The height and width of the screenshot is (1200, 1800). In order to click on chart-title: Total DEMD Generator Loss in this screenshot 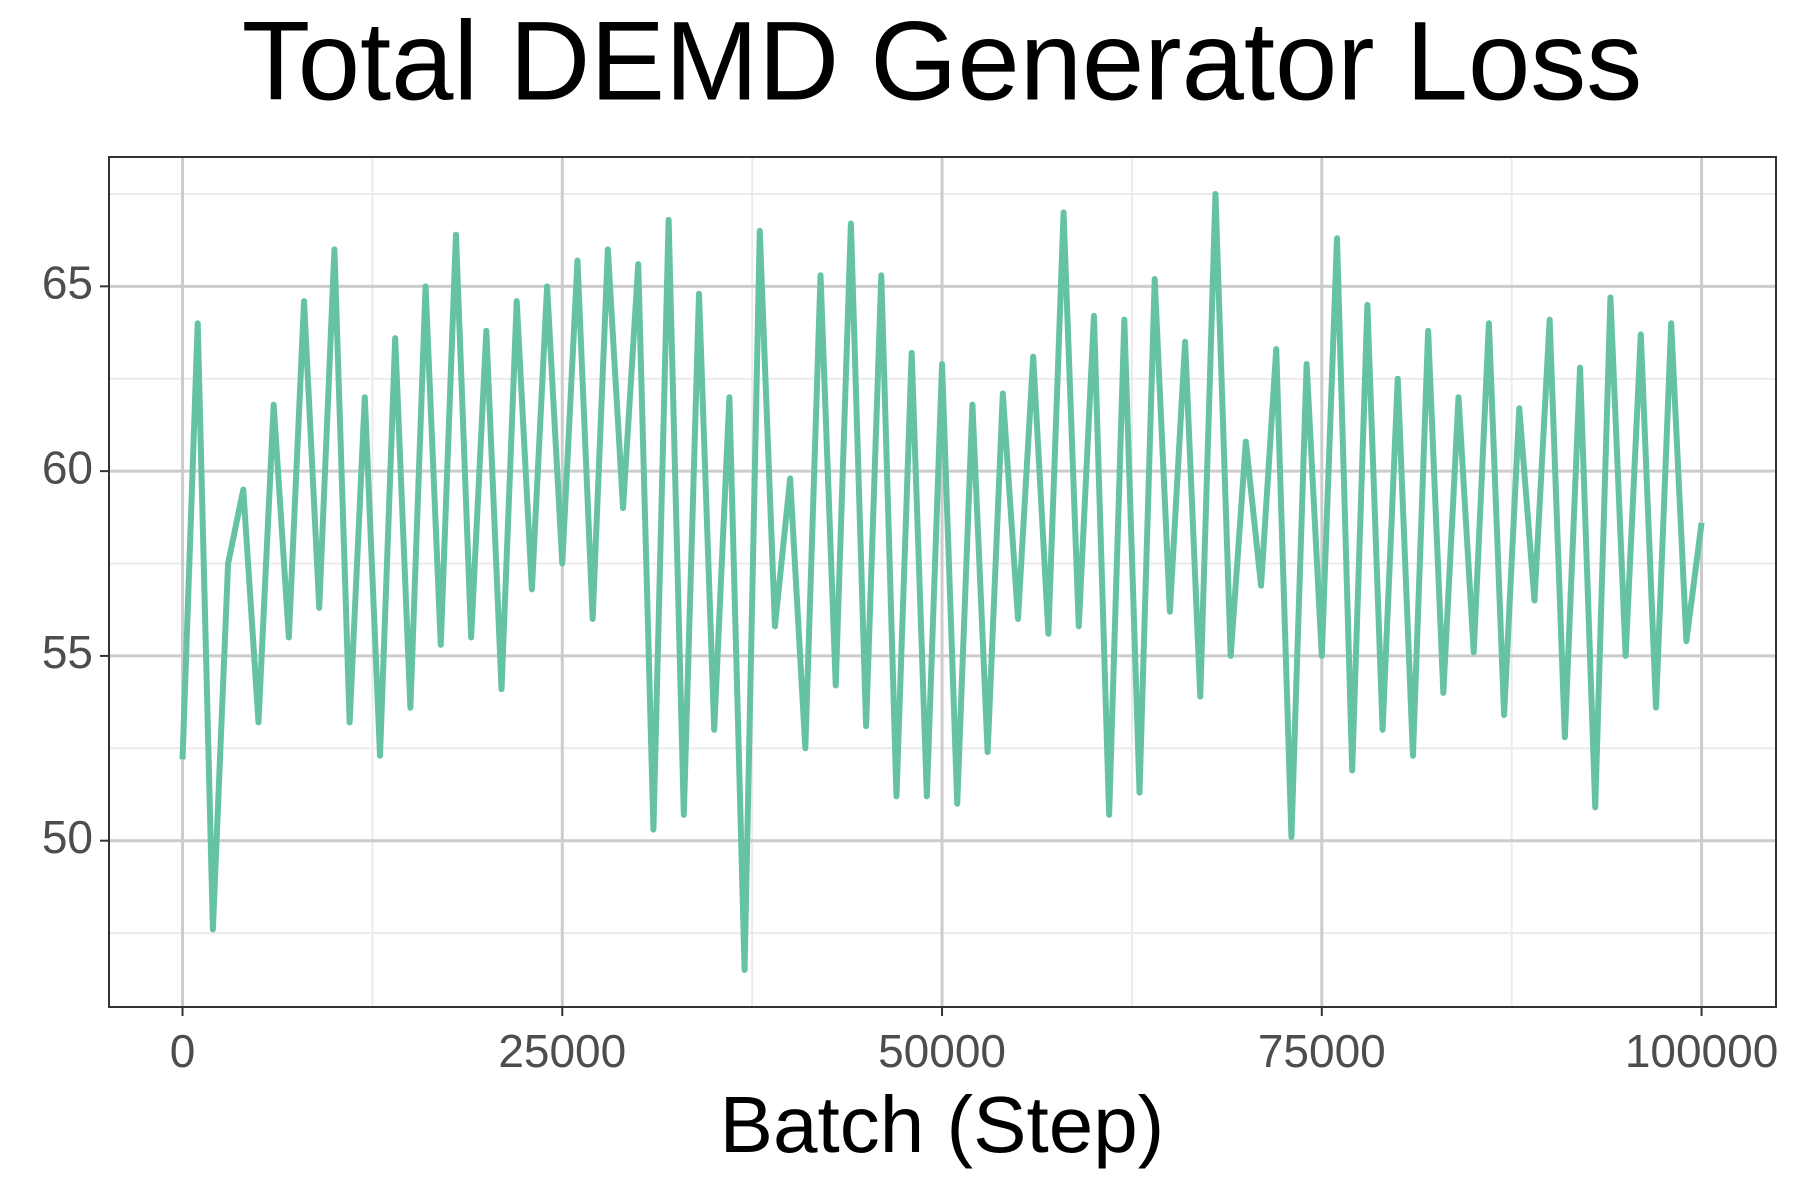, I will do `click(942, 62)`.